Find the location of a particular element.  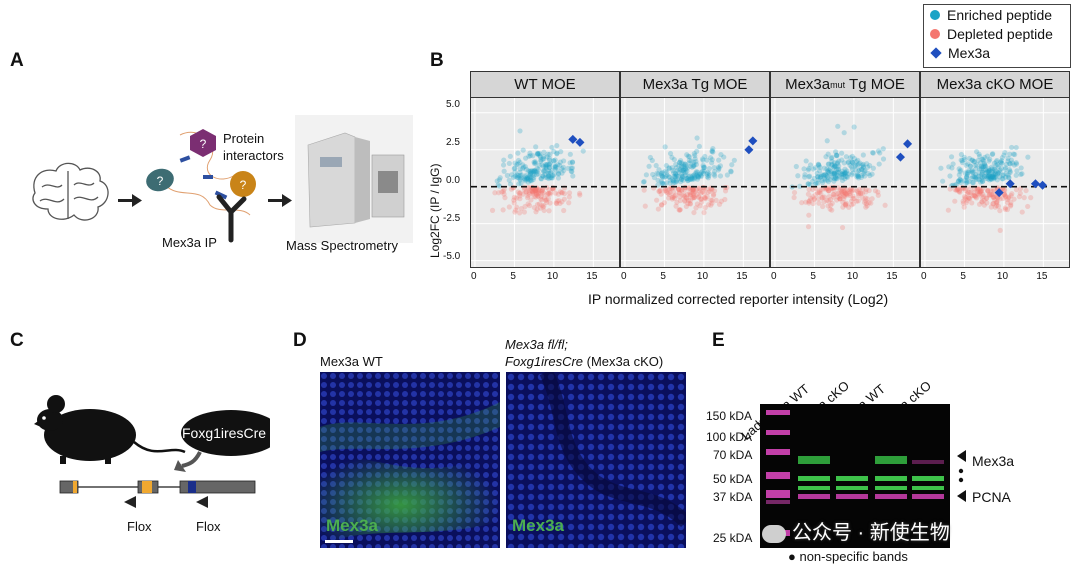

nonspecific-label: ● non-specific bands is located at coordinates (848, 556).